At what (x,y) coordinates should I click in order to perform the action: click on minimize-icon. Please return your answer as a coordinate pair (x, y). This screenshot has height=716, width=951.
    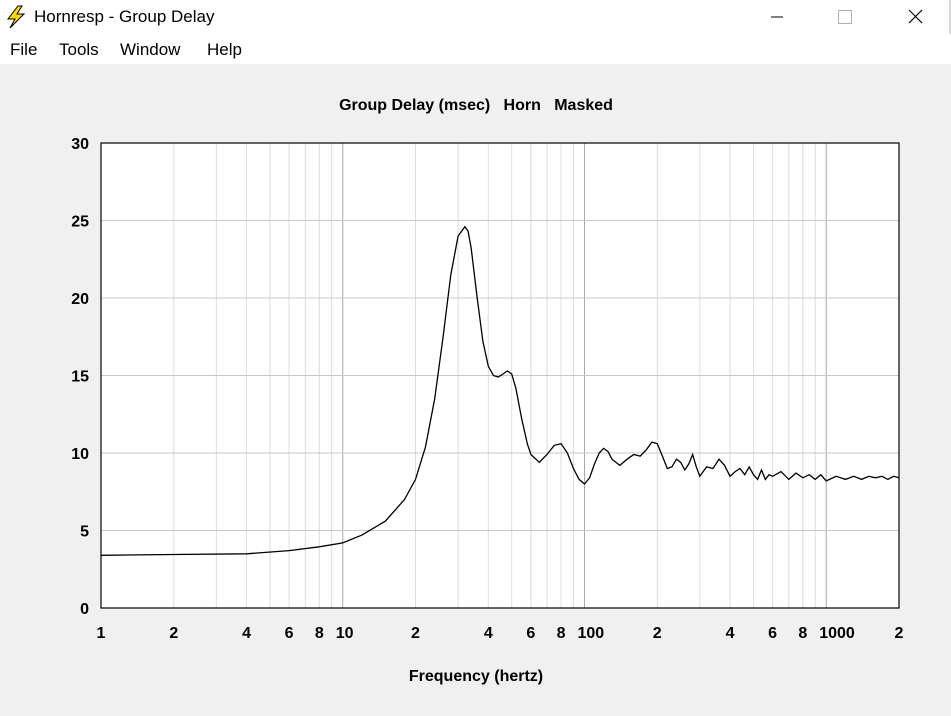
    Looking at the image, I should click on (778, 17).